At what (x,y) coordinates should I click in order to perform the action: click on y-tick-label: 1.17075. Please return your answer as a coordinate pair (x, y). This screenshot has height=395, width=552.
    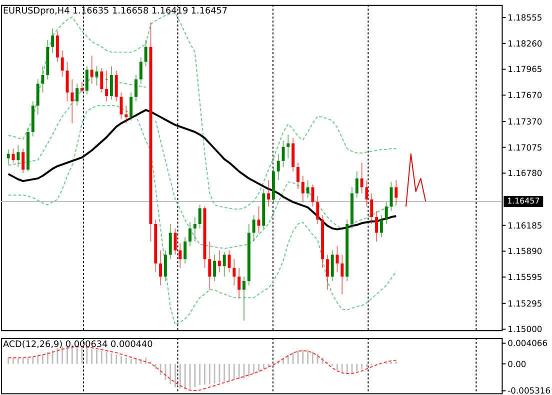
    Looking at the image, I should click on (525, 147).